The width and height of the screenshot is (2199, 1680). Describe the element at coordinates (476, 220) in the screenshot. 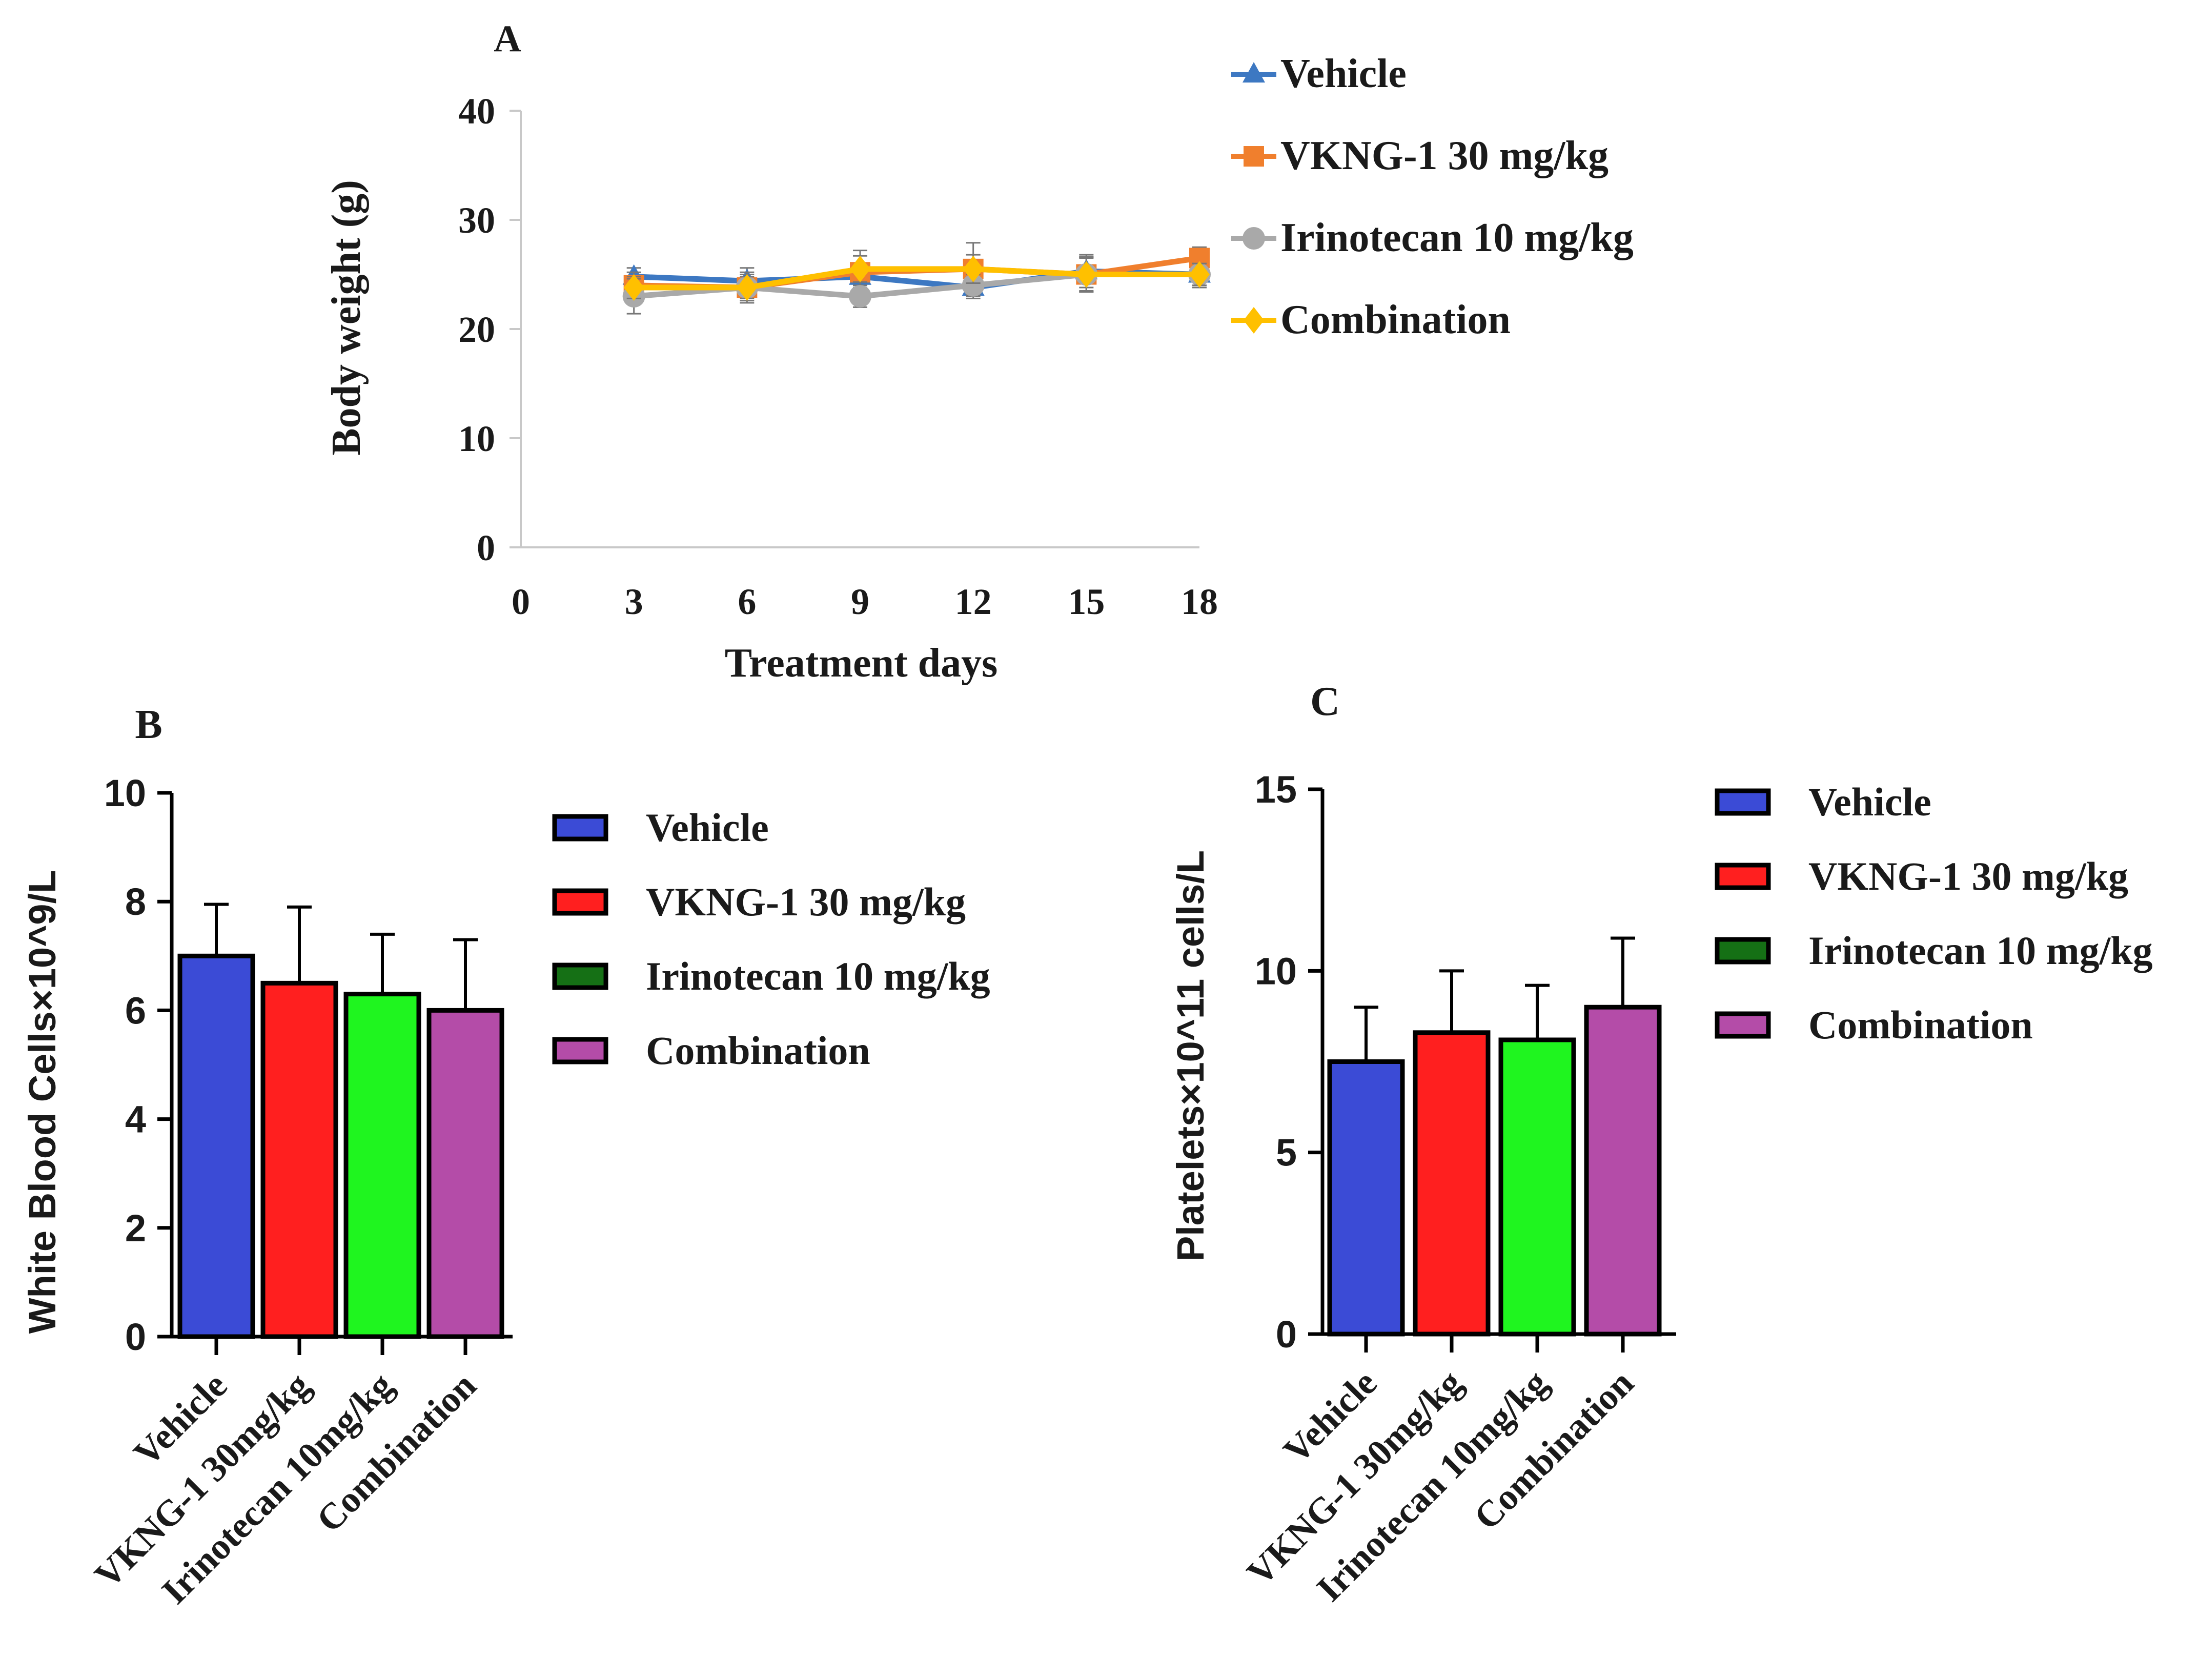

I see `y-tick-label: 30` at that location.